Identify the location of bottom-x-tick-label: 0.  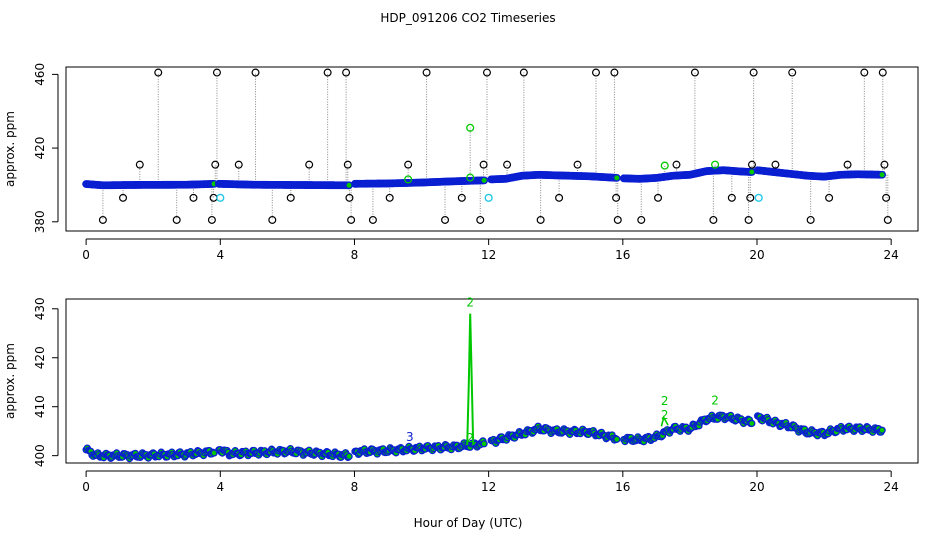
(86, 487).